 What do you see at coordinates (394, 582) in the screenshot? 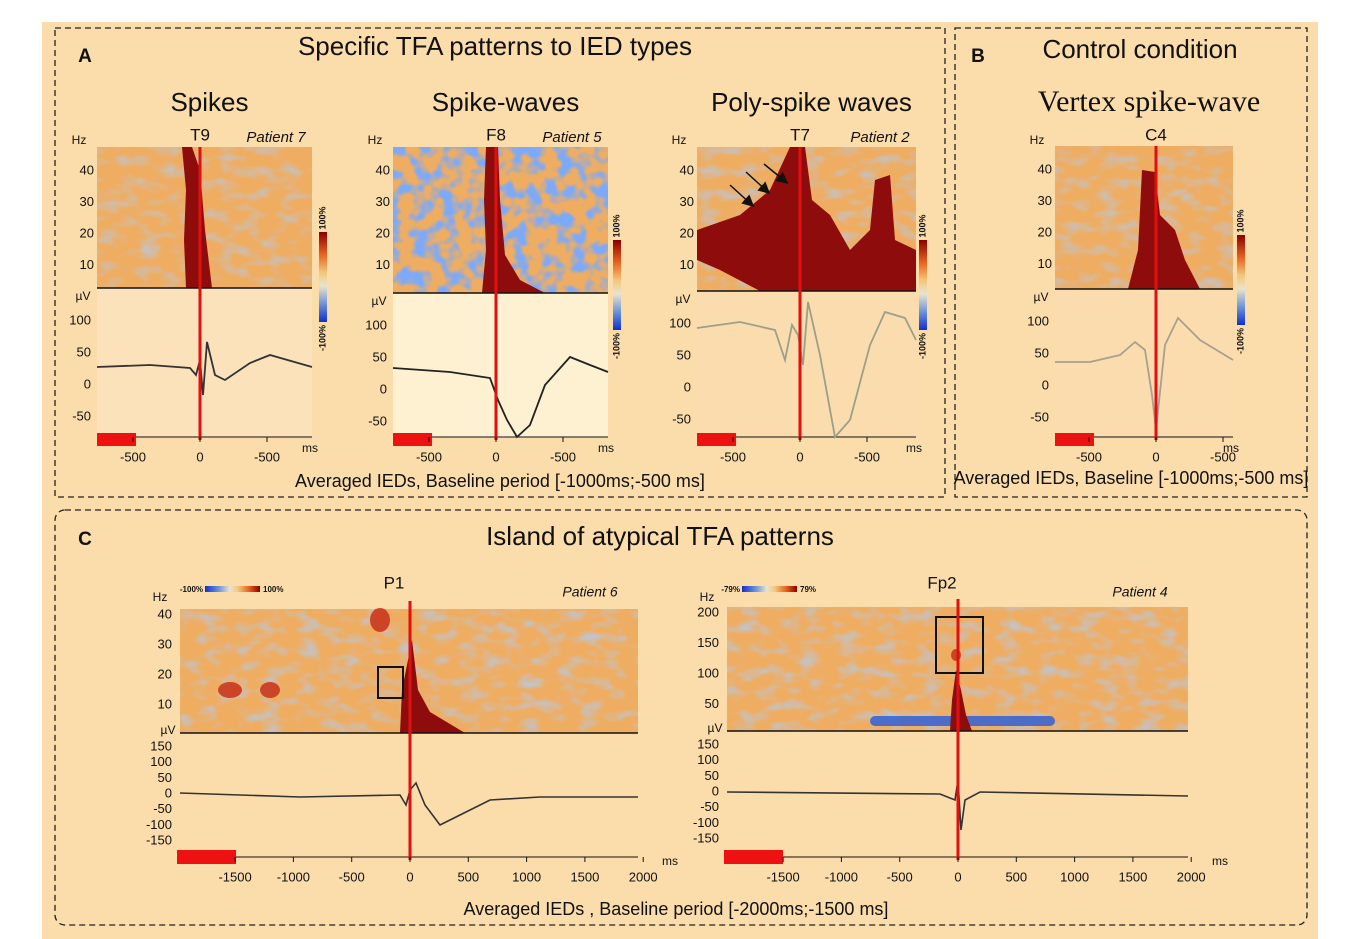
I see `channel-label: P1` at bounding box center [394, 582].